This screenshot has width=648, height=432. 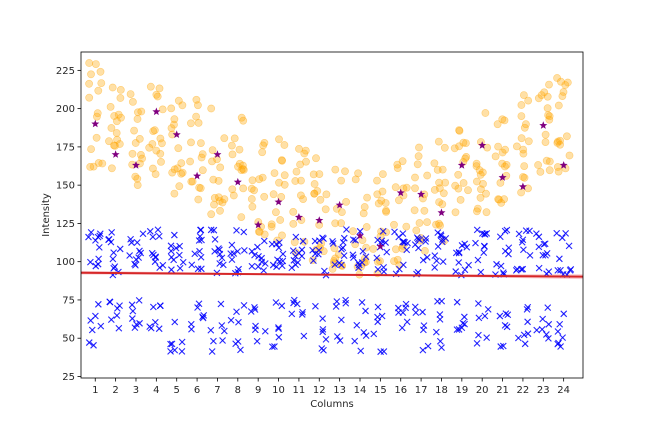 What do you see at coordinates (502, 390) in the screenshot?
I see `x-tick-label: 21` at bounding box center [502, 390].